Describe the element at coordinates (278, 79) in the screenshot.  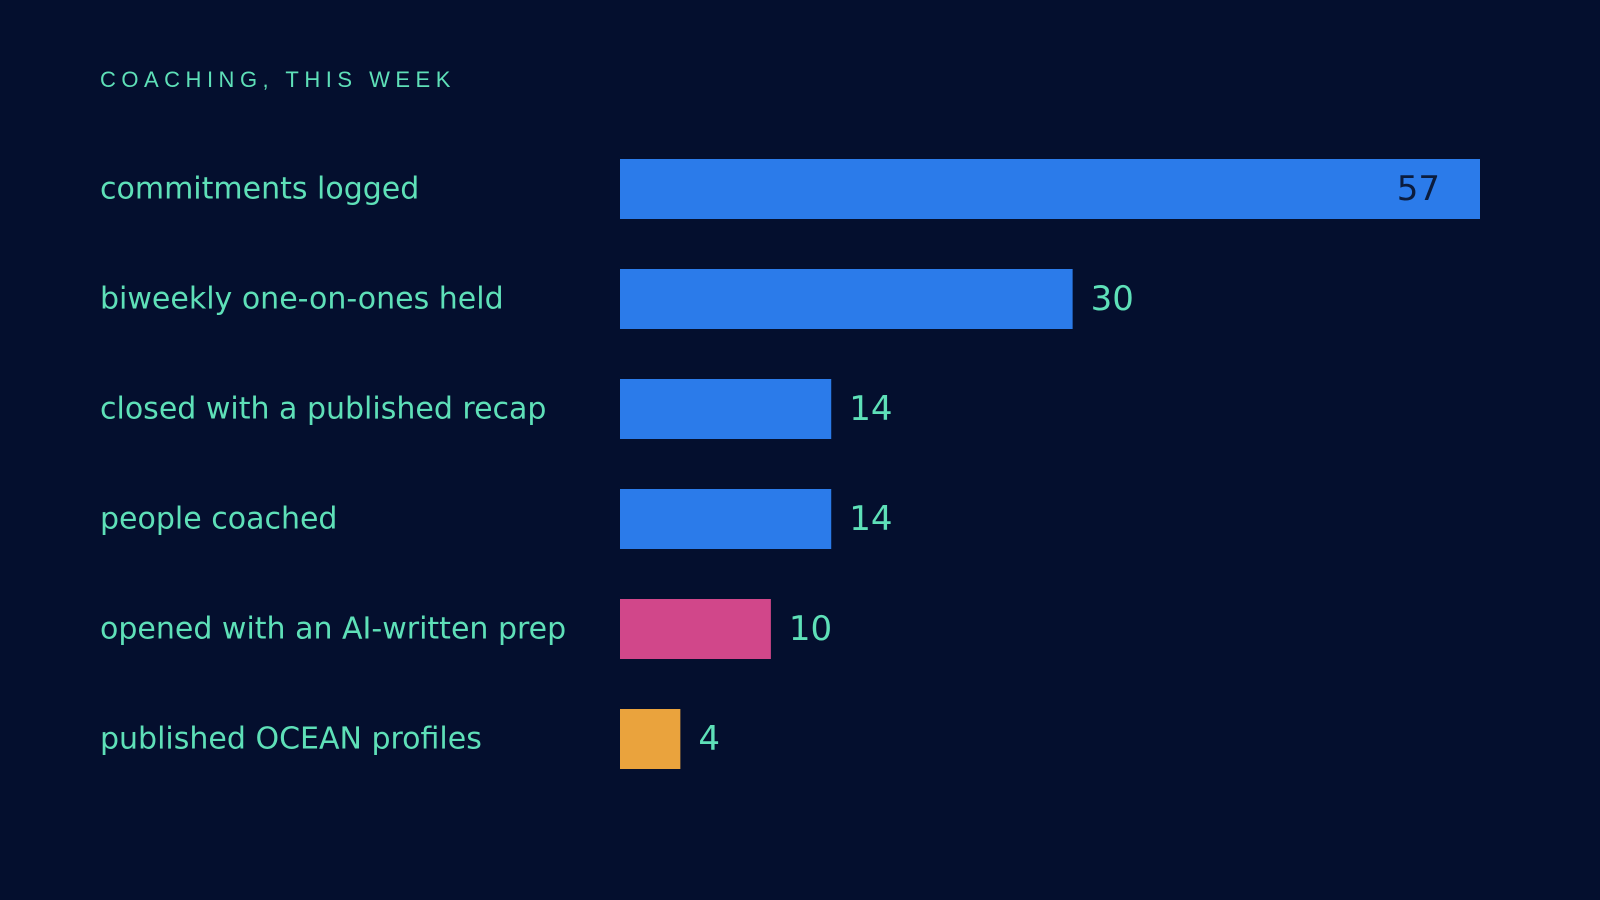
I see `chart-title: COACHING, THIS WEEK` at that location.